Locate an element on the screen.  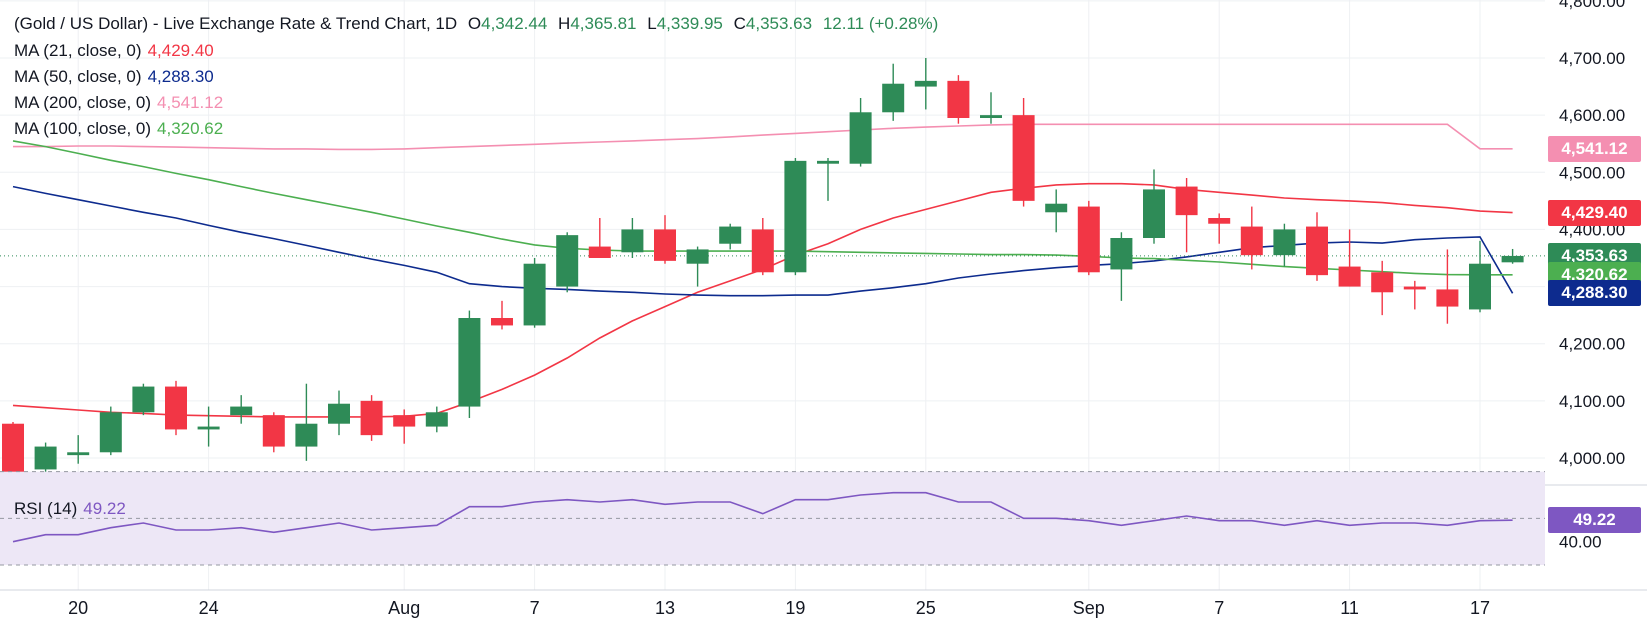
time-axis: 20 24 Aug 7 13 19 25 Sep 7 11 17 is located at coordinates (779, 608).